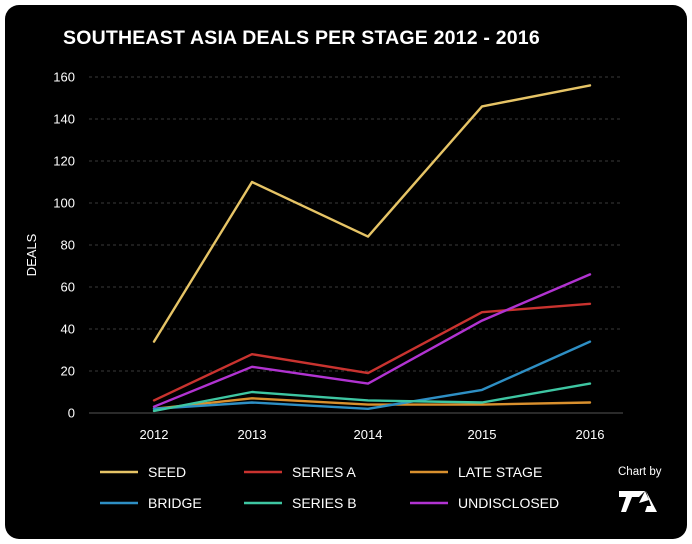  Describe the element at coordinates (482, 434) in the screenshot. I see `x-tick-label: 2015` at that location.